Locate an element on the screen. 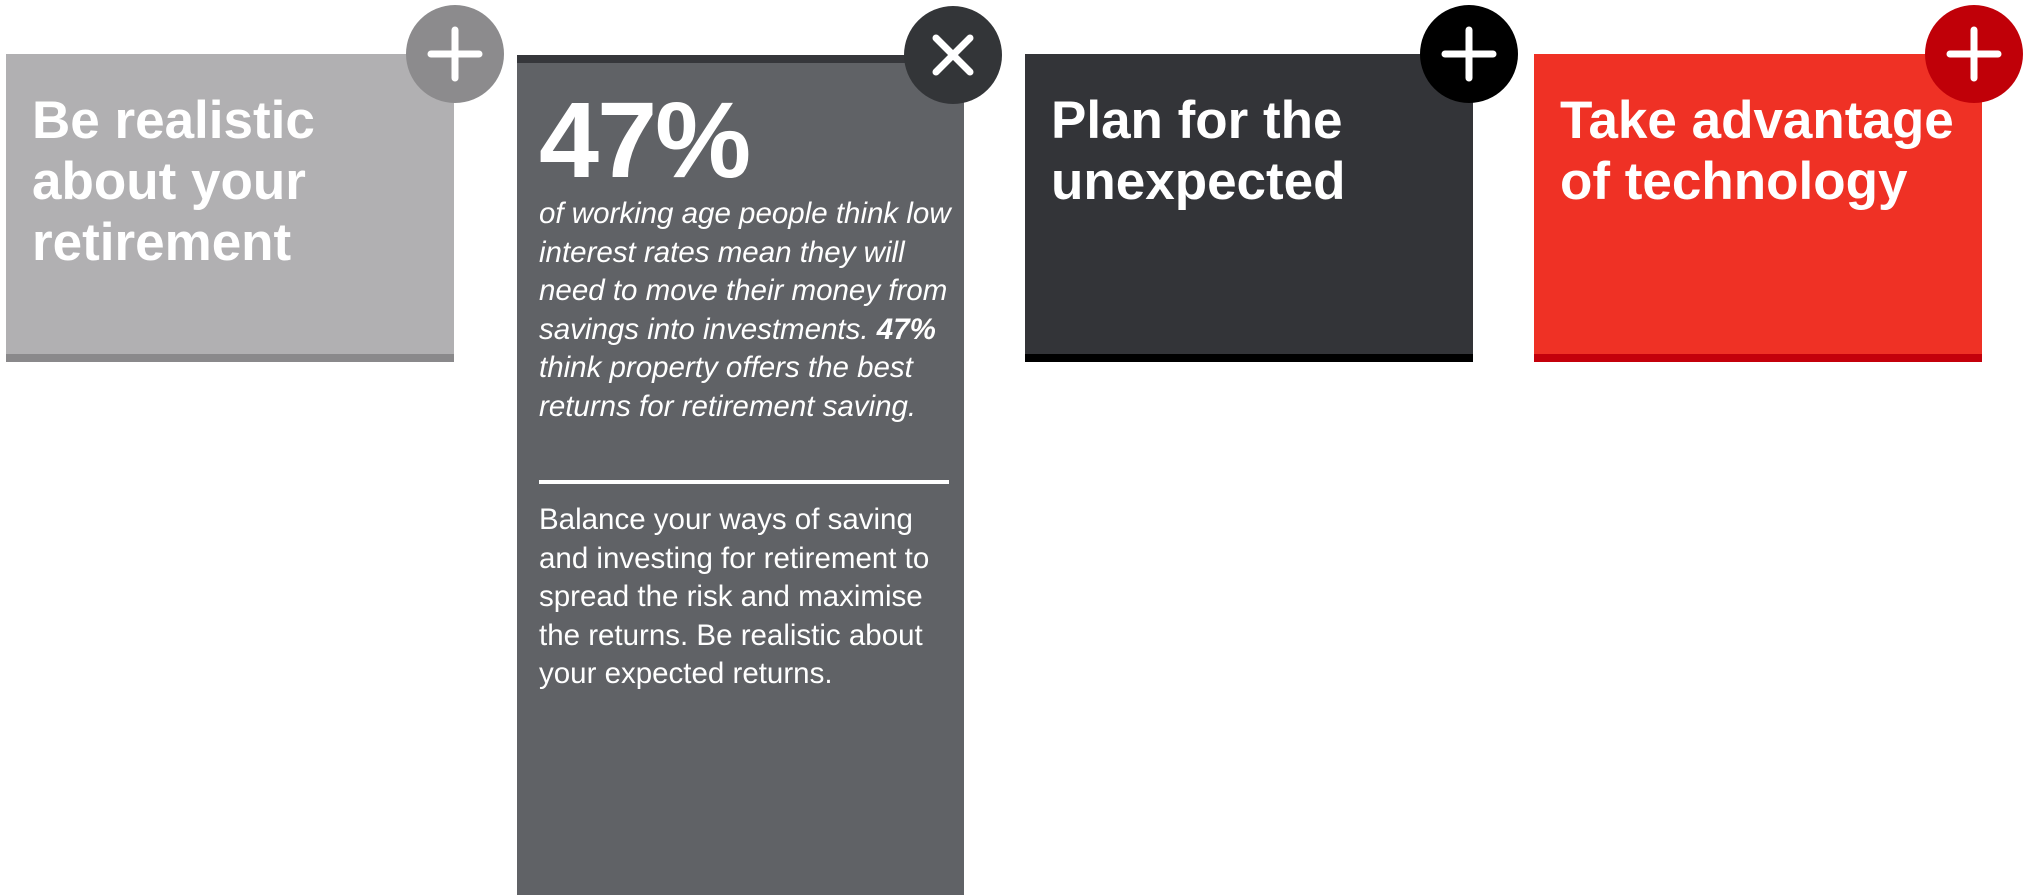 The image size is (2031, 895). card: Plan for the unexpected is located at coordinates (1249, 208).